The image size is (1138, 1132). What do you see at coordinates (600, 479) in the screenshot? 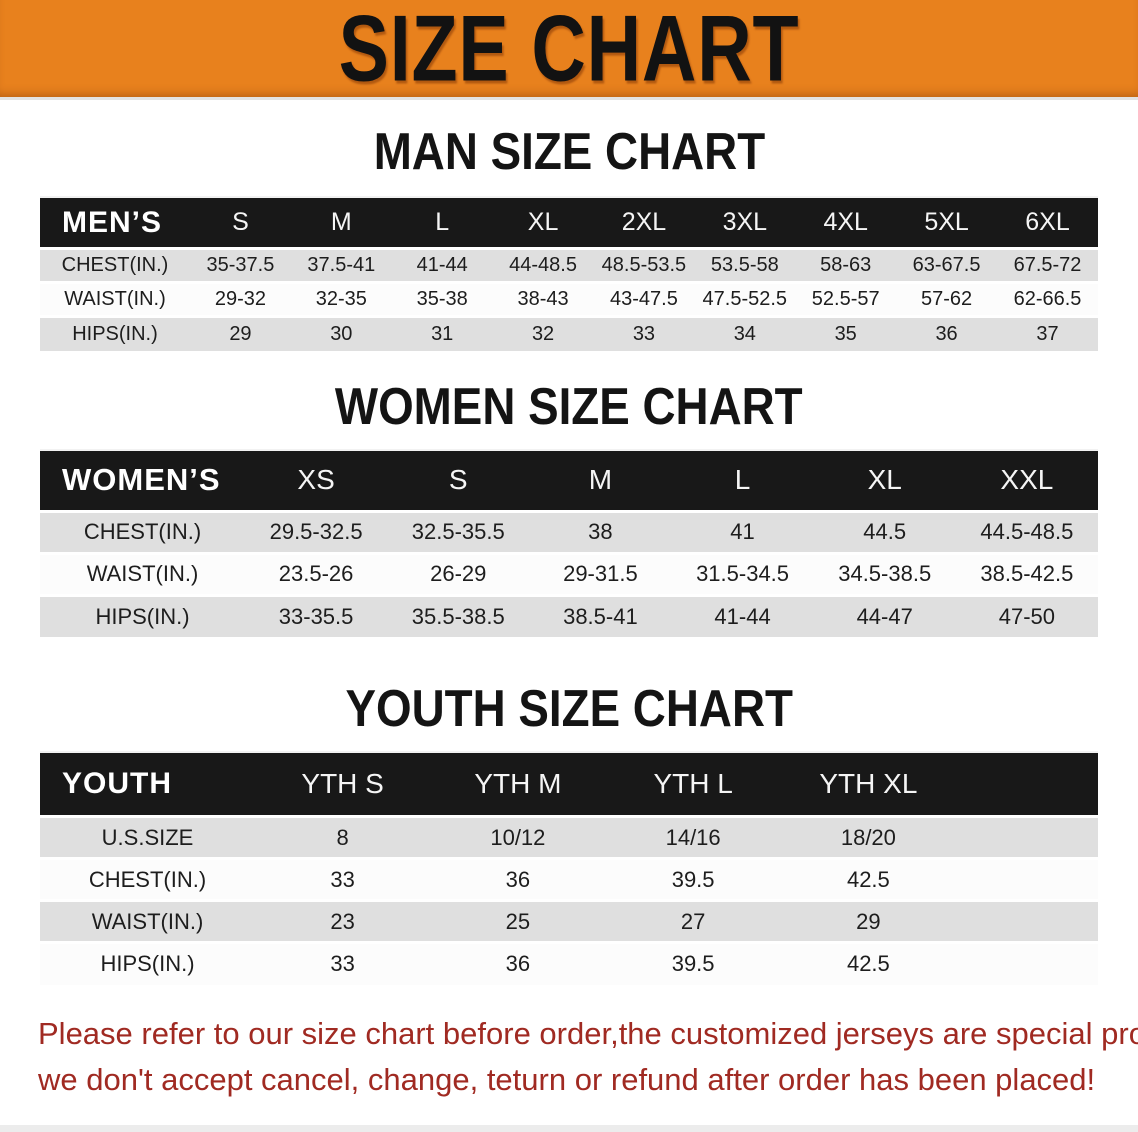
I see `column-header: M` at bounding box center [600, 479].